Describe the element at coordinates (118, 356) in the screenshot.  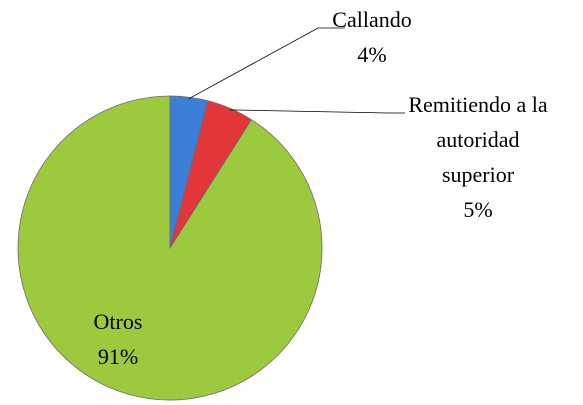
I see `value-label: 91%` at that location.